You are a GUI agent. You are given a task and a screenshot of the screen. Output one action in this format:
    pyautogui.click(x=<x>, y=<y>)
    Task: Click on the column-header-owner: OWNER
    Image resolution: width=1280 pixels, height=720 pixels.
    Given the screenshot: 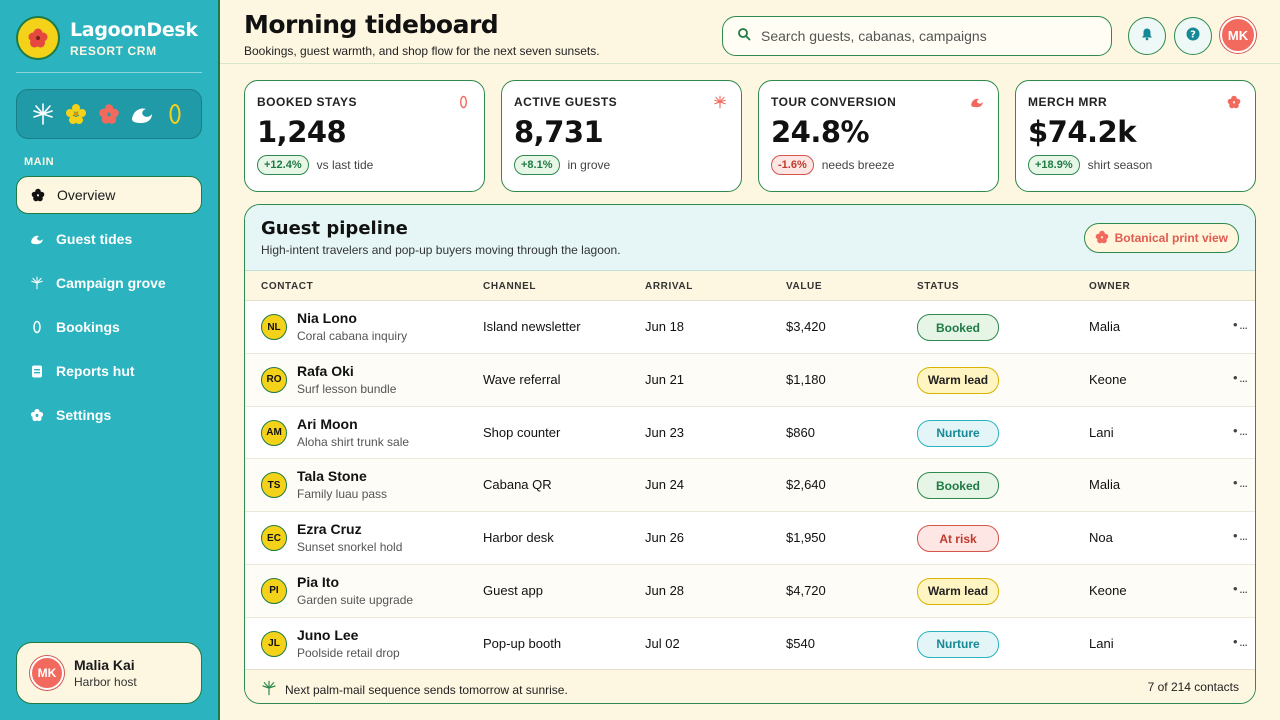 What is the action you would take?
    pyautogui.click(x=1110, y=286)
    